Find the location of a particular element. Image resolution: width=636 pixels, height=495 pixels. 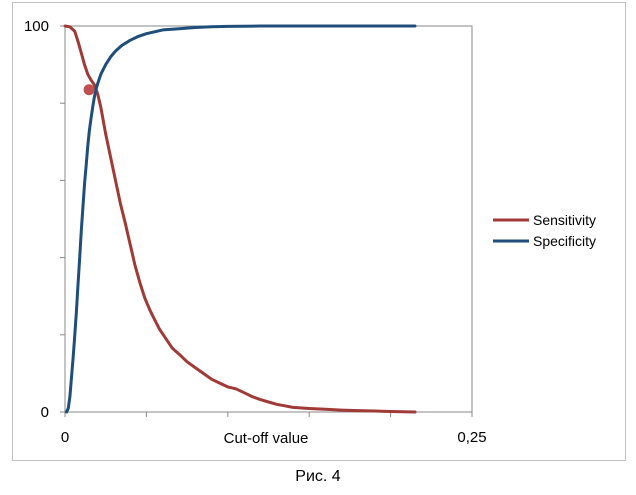

y-tick-label: 0 is located at coordinates (45, 412).